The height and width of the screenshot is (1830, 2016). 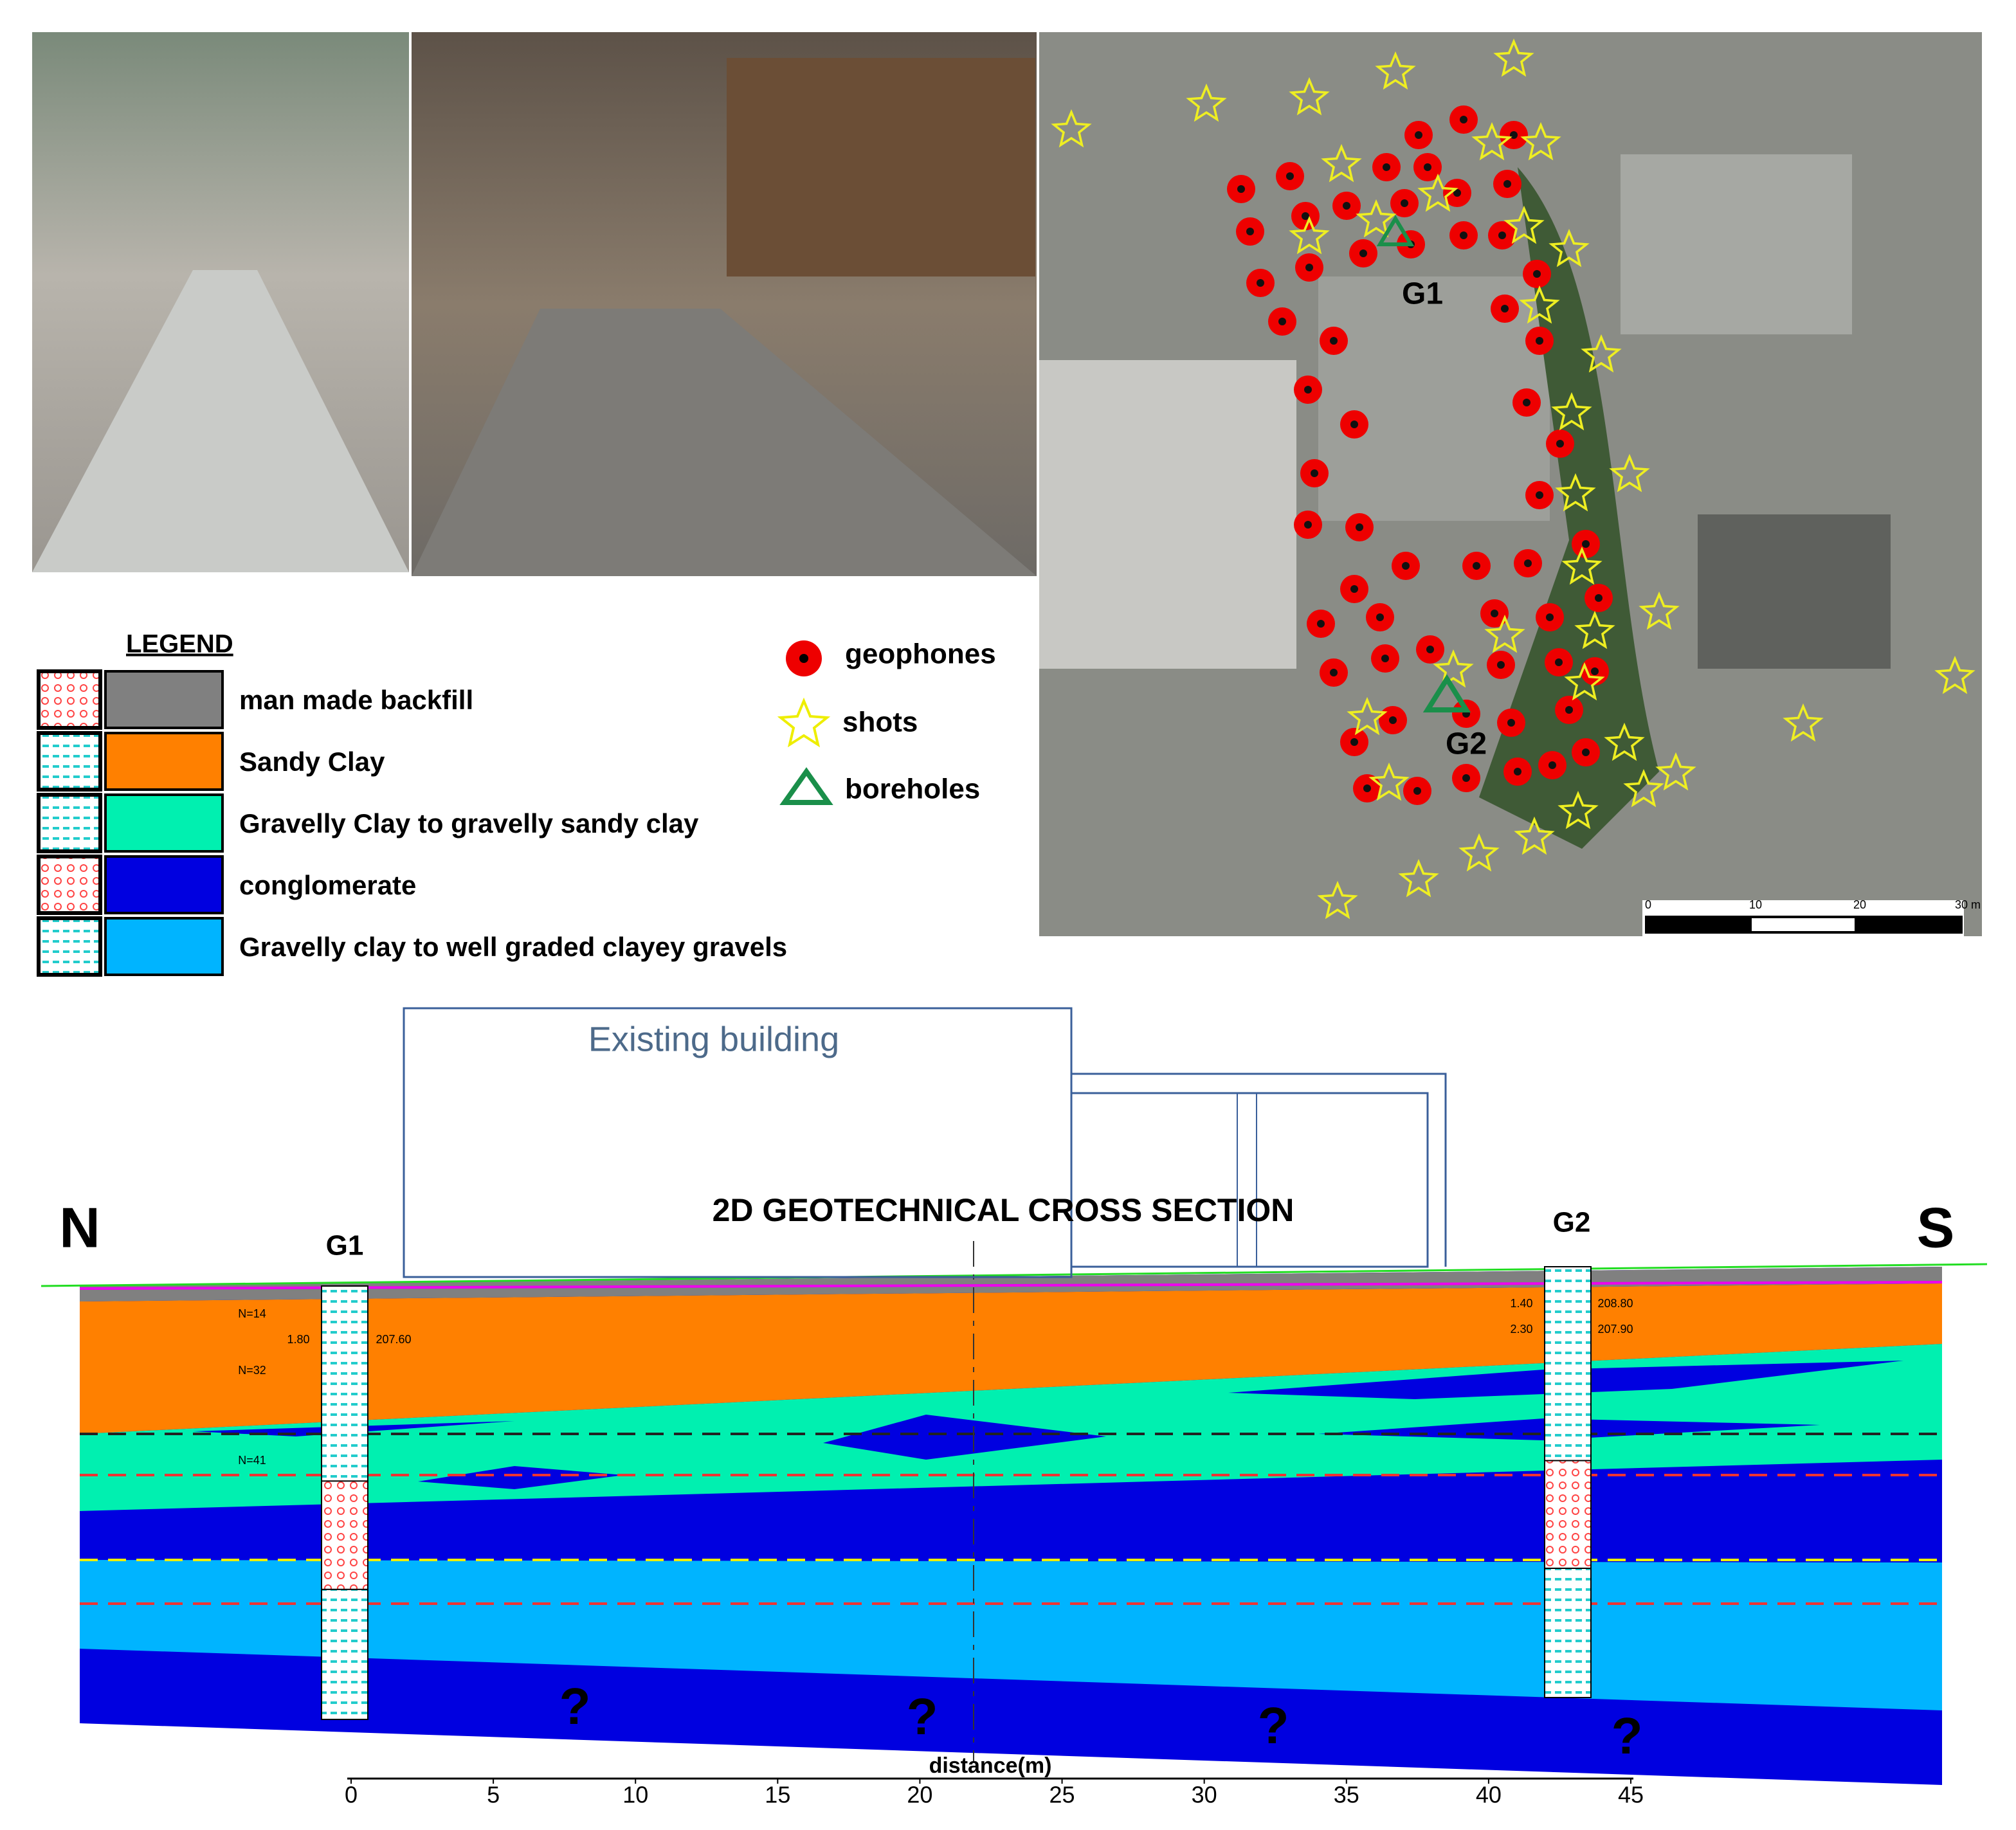 I want to click on axis-tick-label: 10, so click(x=635, y=1795).